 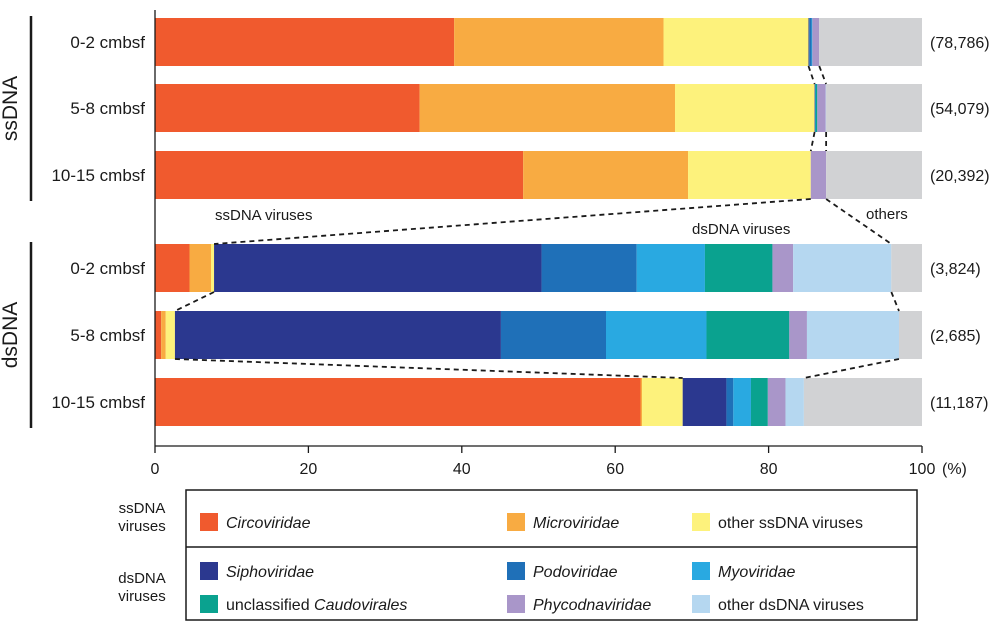 I want to click on bar-segment-dsdna-5-8-cmbsf-unclassified-caudovirales, so click(x=748, y=335).